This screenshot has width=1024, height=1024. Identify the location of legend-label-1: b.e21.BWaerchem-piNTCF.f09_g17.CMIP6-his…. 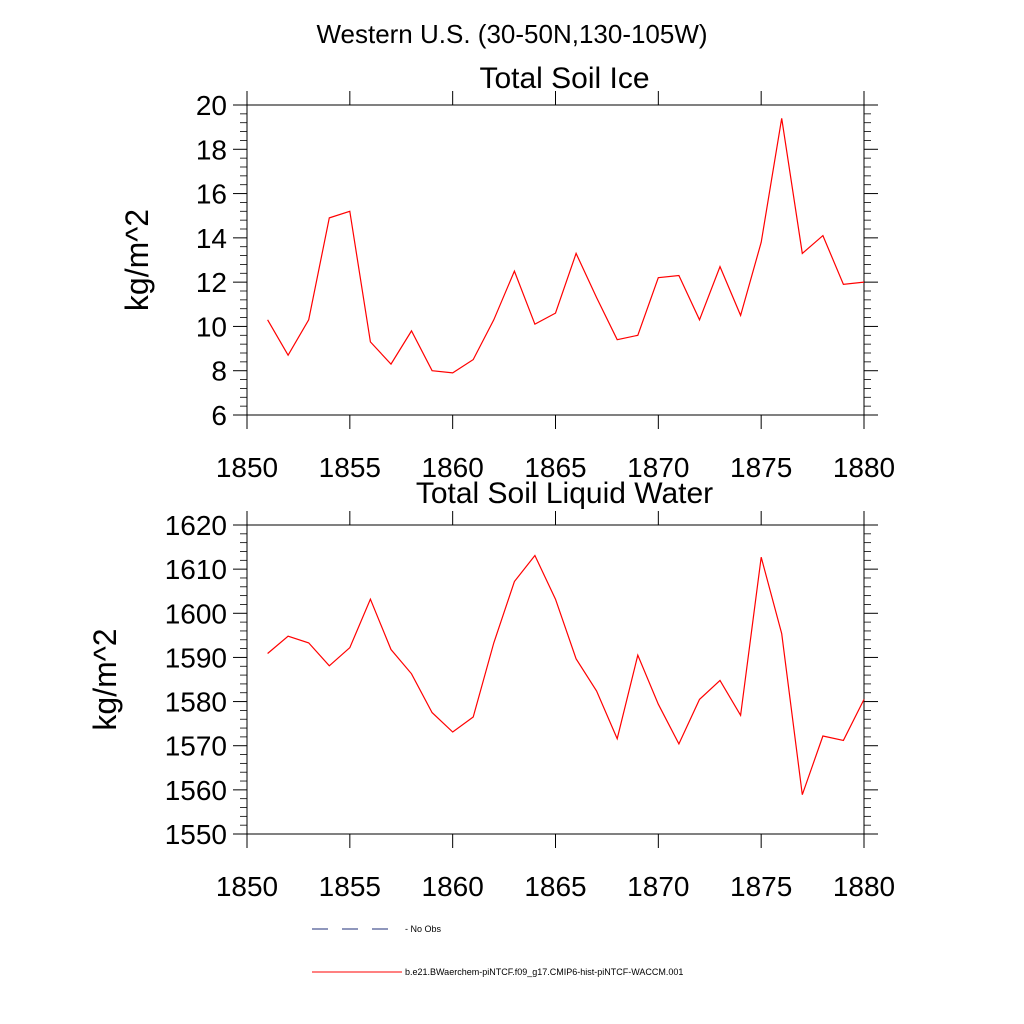
(544, 972).